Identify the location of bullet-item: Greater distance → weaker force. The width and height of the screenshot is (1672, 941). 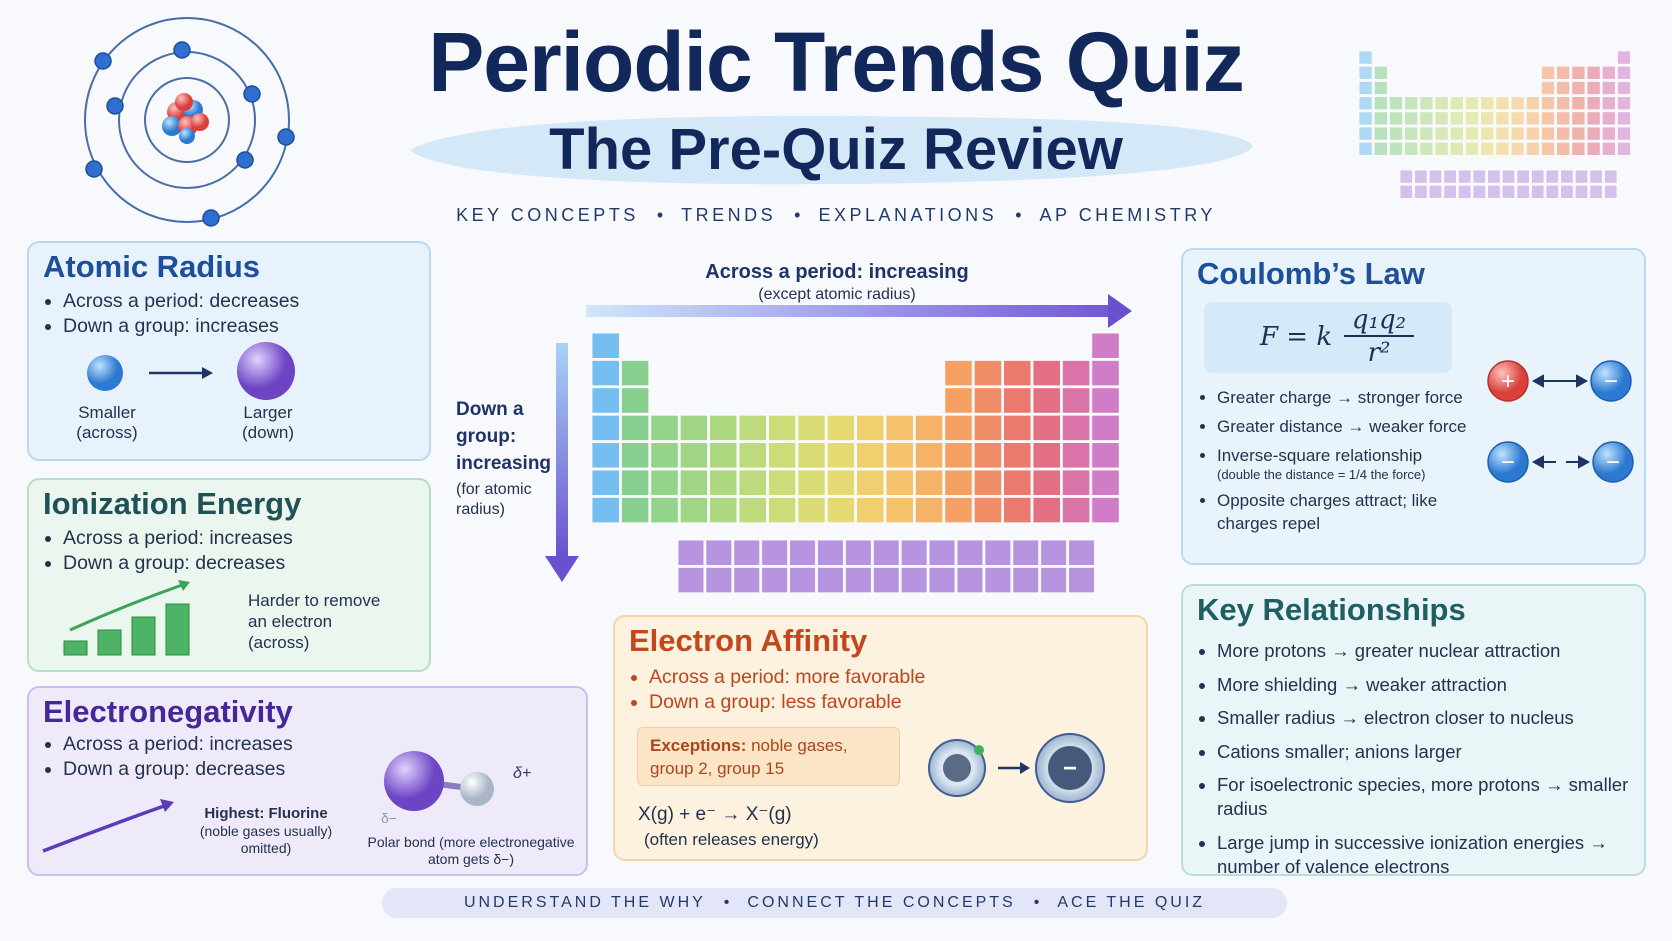
(1352, 426).